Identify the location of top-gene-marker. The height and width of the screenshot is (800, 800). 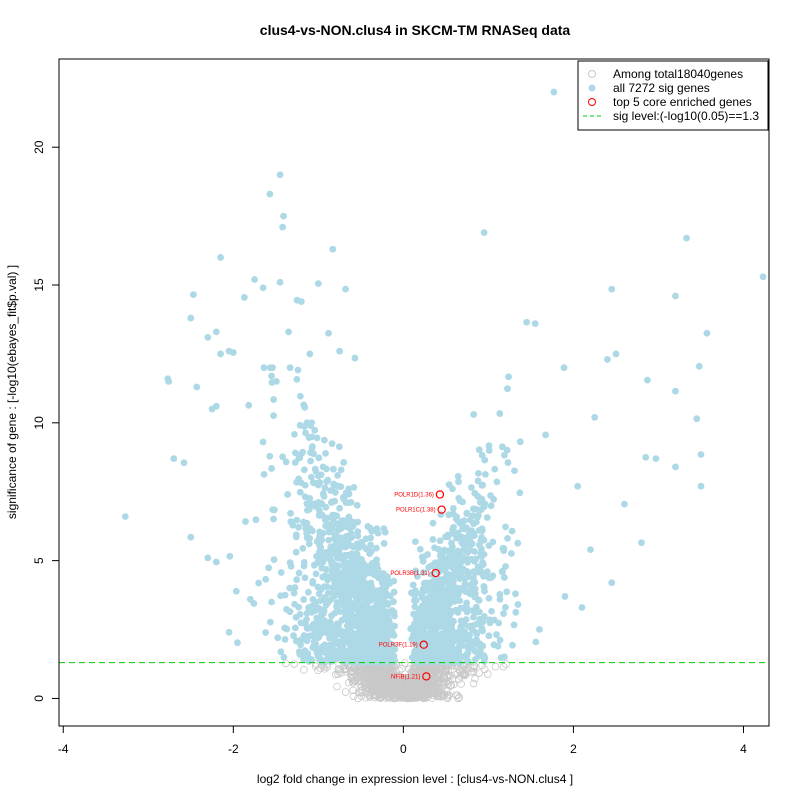
(441, 509).